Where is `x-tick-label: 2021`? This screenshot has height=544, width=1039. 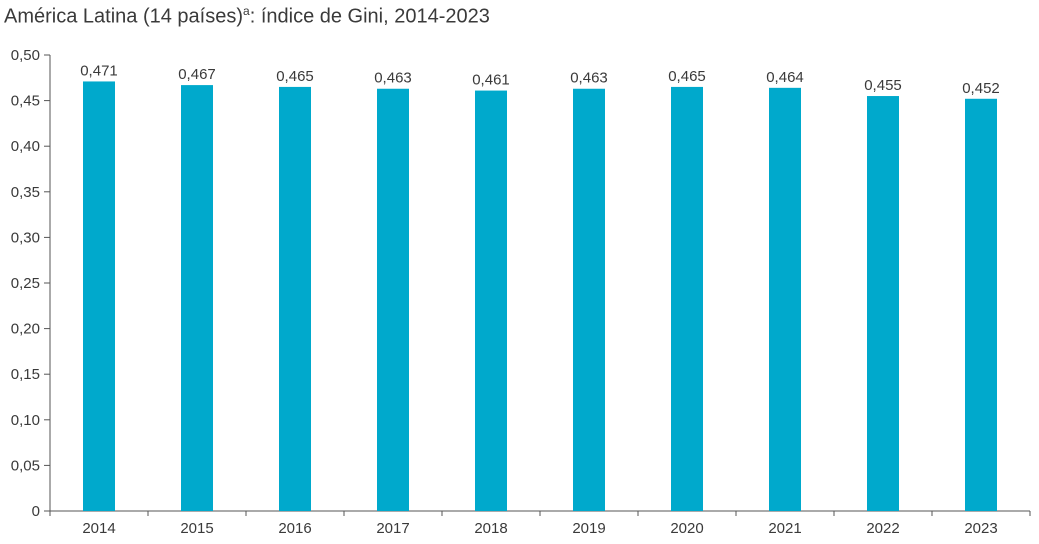
x-tick-label: 2021 is located at coordinates (784, 528).